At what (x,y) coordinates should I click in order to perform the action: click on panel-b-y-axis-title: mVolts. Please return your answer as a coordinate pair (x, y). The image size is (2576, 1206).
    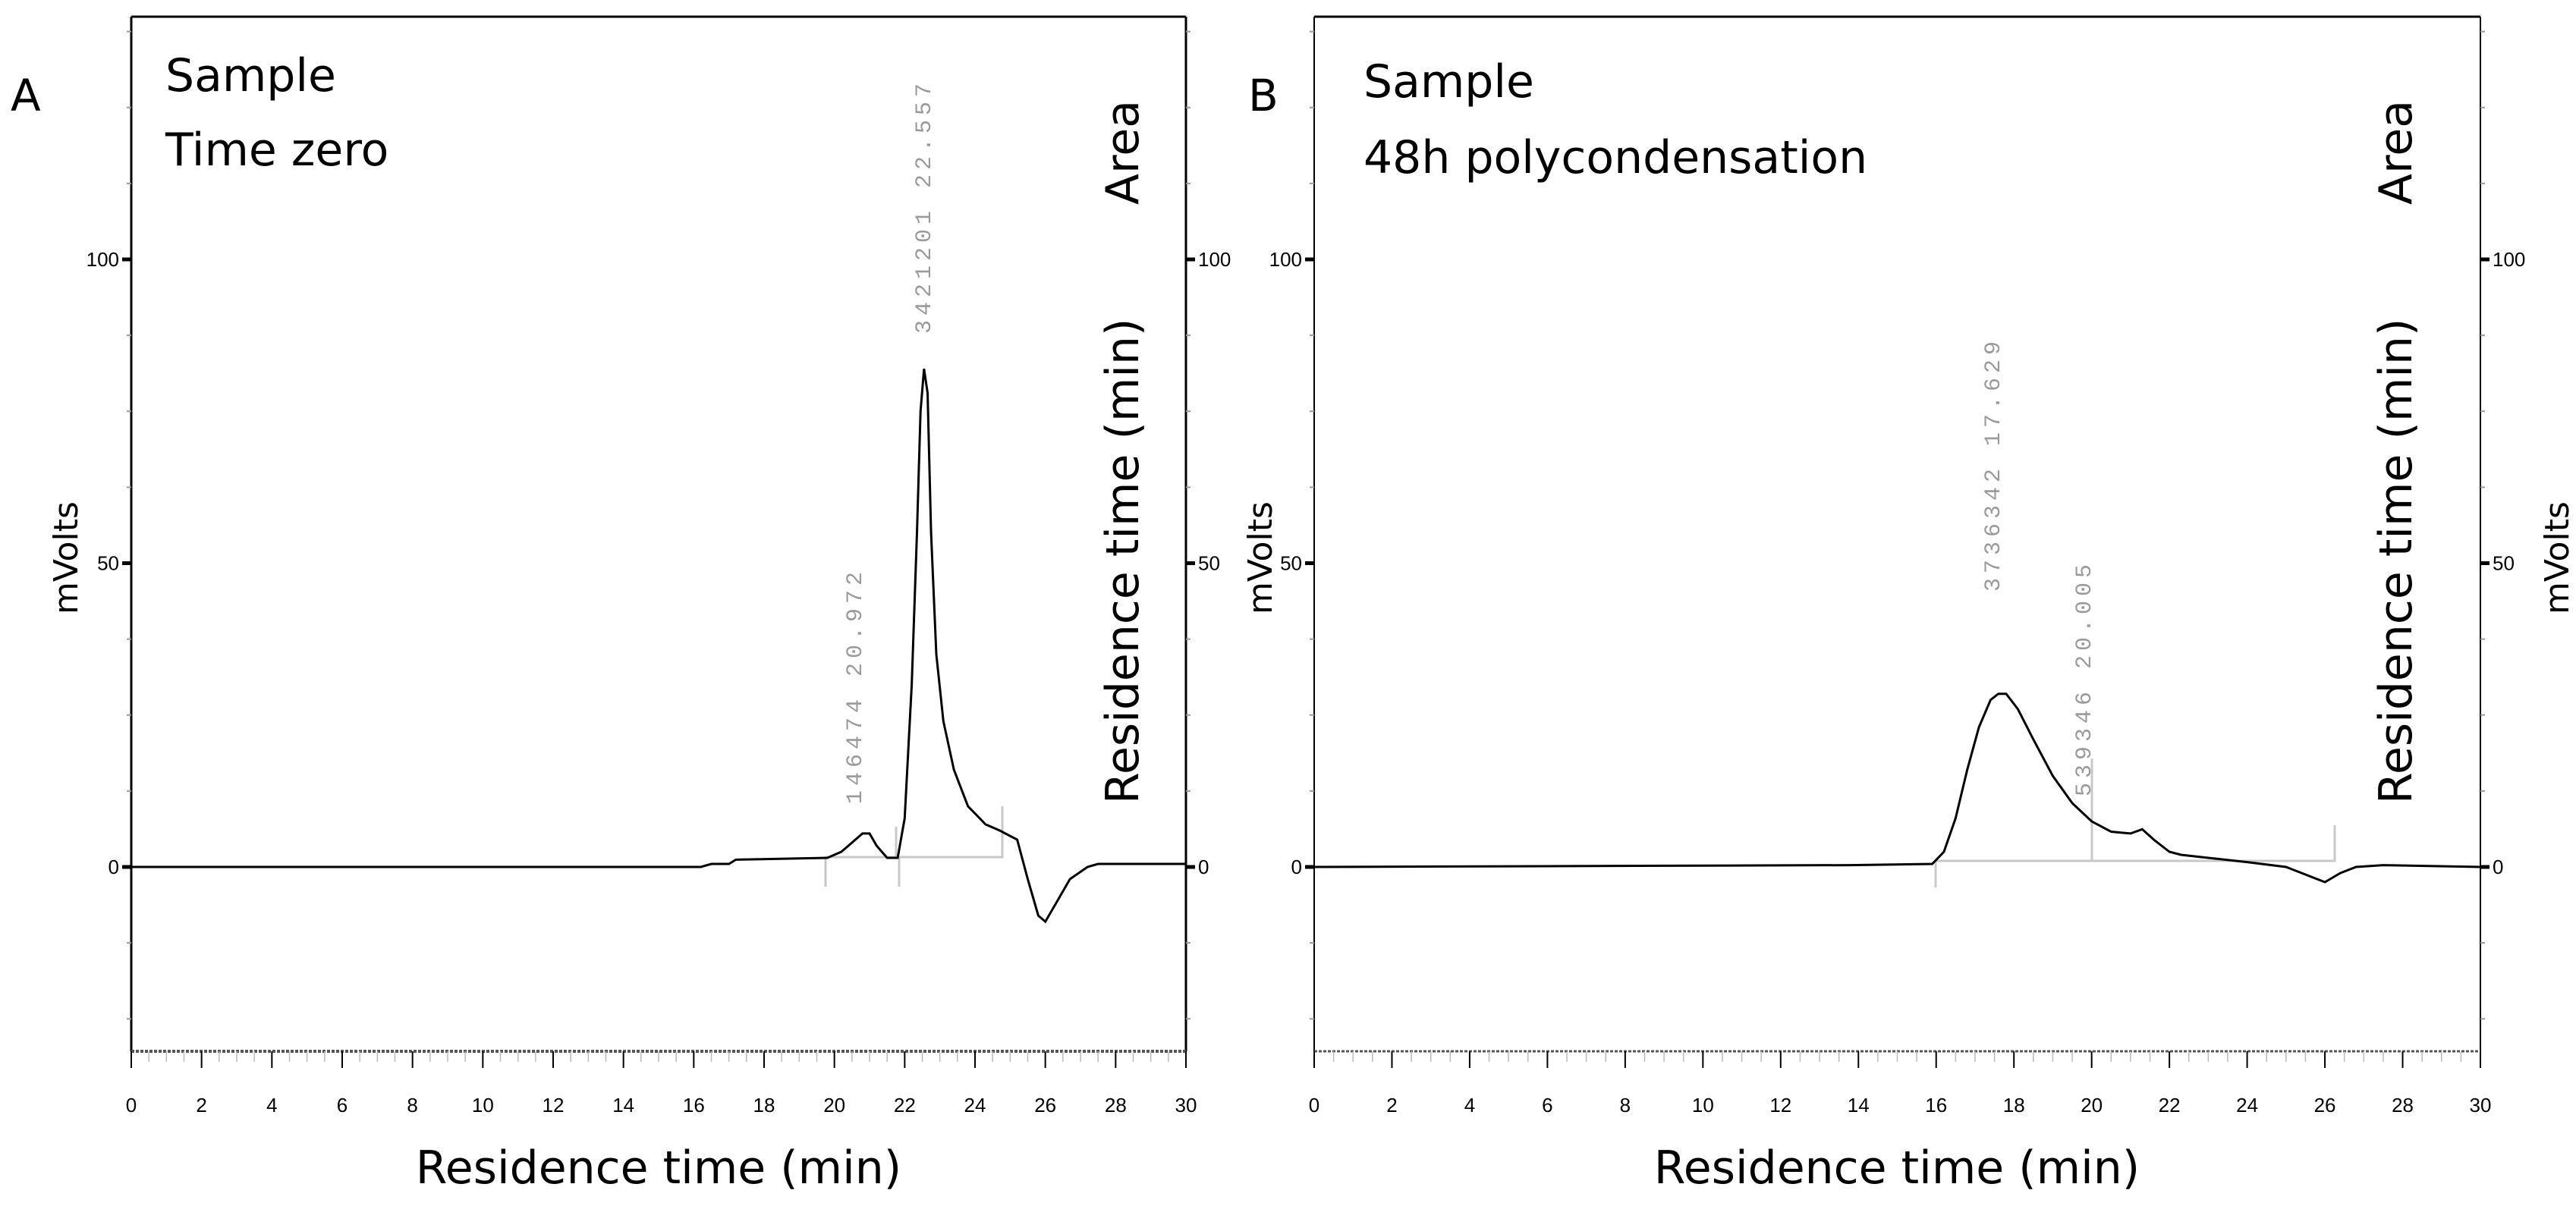
    Looking at the image, I should click on (1260, 558).